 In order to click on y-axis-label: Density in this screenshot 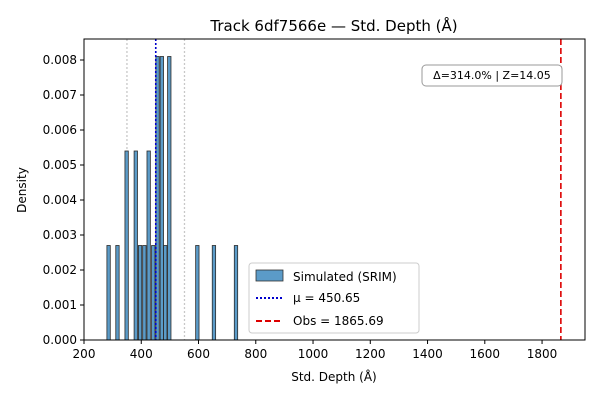, I will do `click(22, 190)`.